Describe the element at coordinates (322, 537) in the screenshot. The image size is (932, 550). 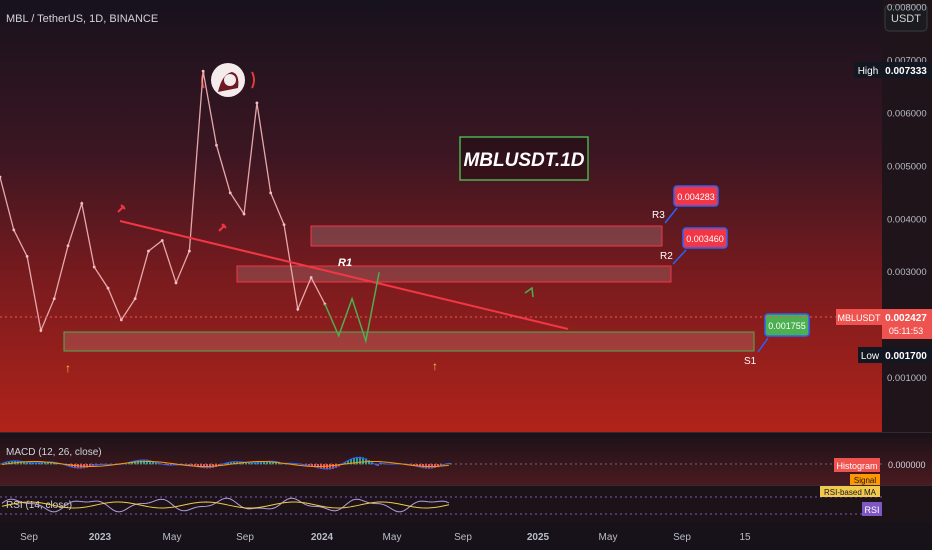
I see `time-tick-label: 2024` at that location.